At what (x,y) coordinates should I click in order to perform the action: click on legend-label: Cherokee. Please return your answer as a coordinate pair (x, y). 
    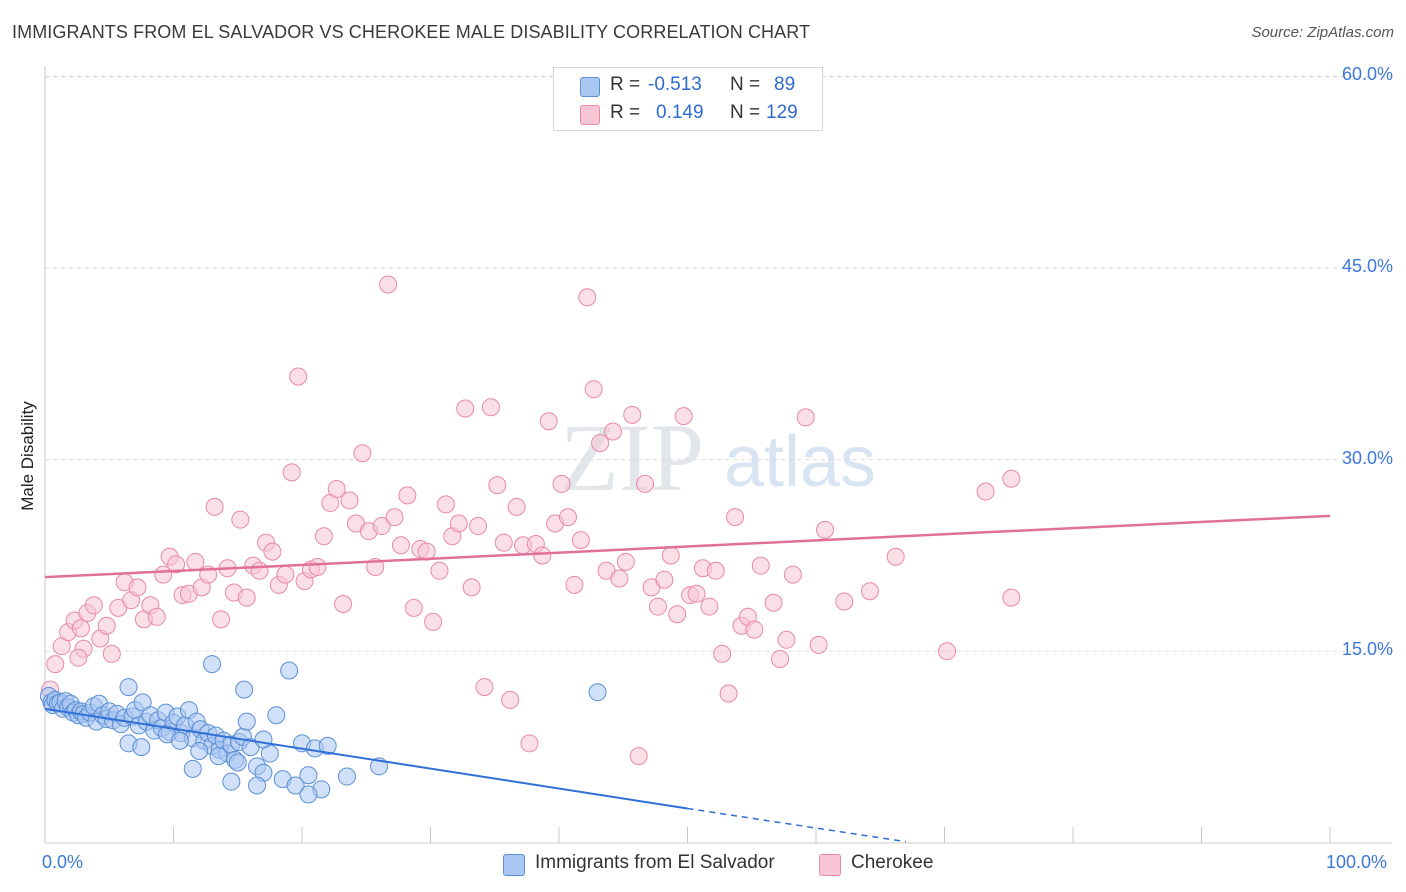
    Looking at the image, I should click on (892, 862).